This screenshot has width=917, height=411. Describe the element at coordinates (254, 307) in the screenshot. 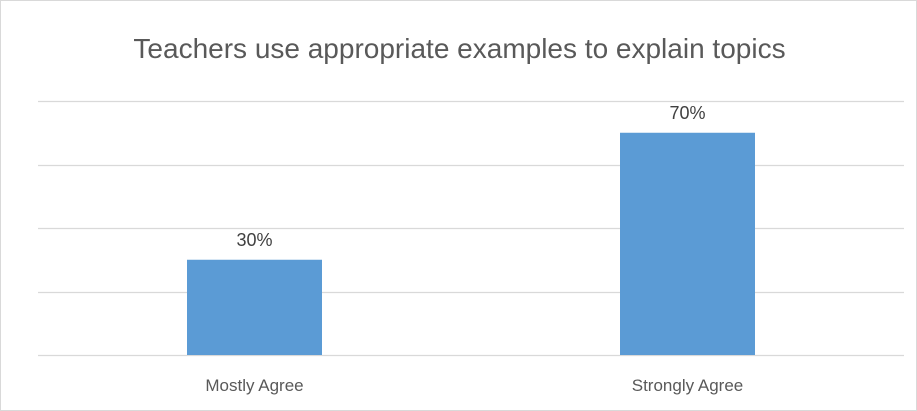

I see `bar-mostly-agree` at that location.